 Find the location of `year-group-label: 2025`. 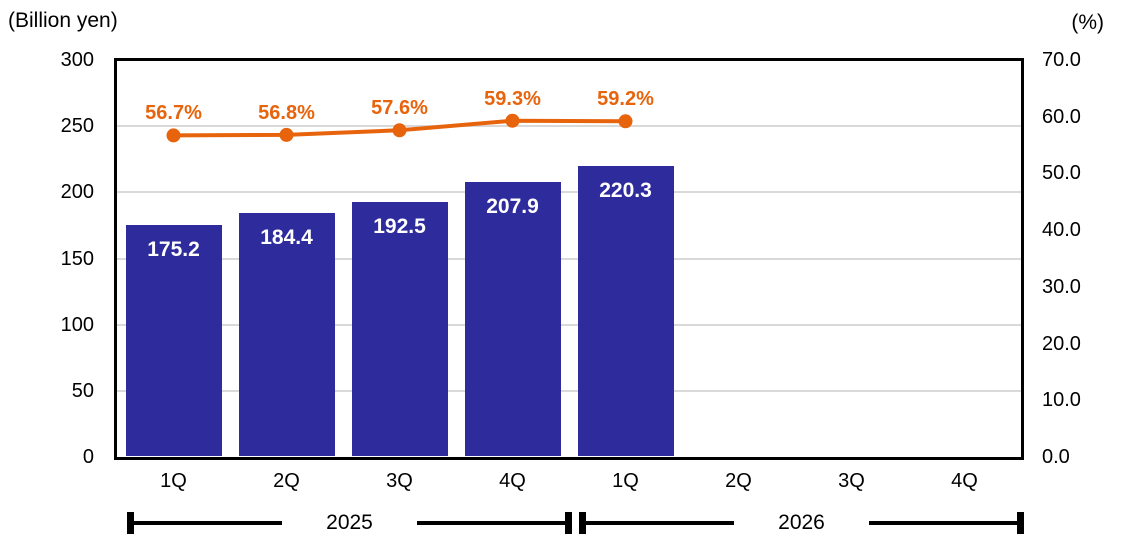

year-group-label: 2025 is located at coordinates (349, 522).